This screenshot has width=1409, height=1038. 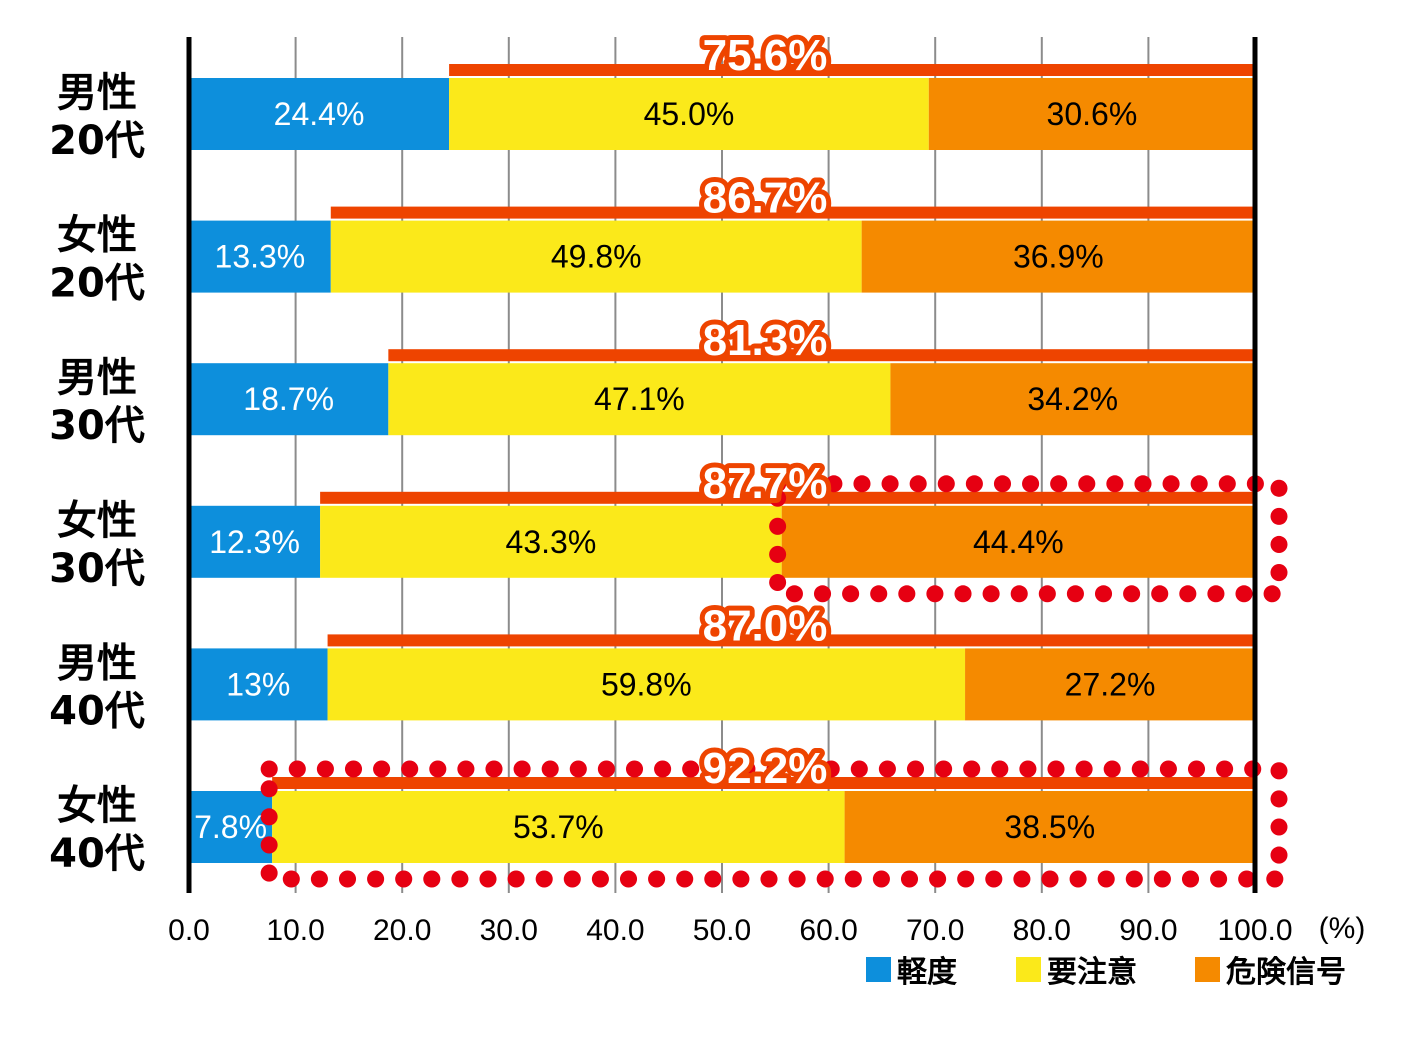 I want to click on bar-value-label: 30.6%, so click(x=1092, y=114).